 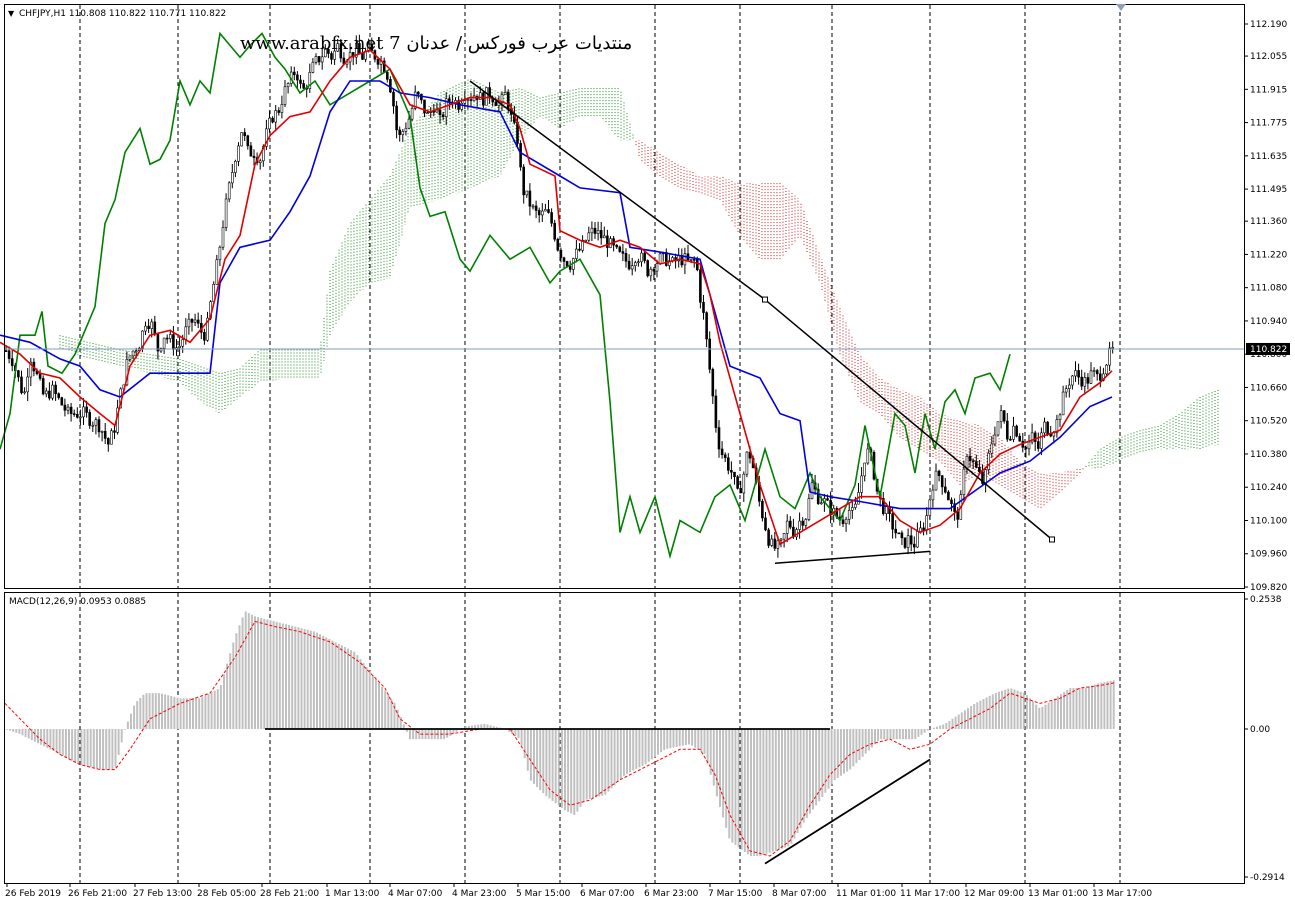 What do you see at coordinates (11, 13) in the screenshot?
I see `dropdown-arrow-icon: ▼` at bounding box center [11, 13].